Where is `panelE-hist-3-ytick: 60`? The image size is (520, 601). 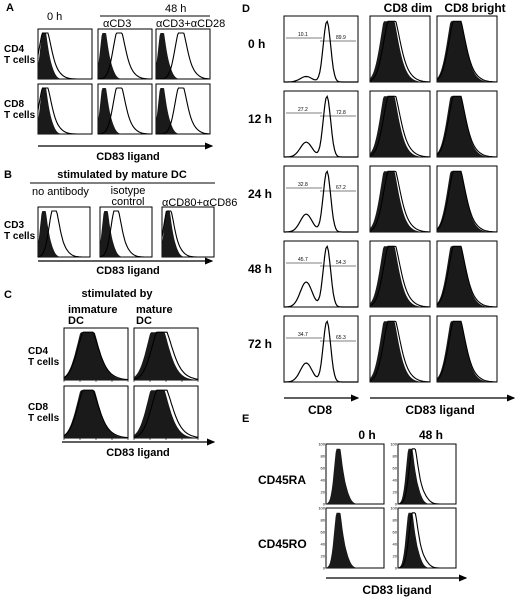 panelE-hist-3-ytick: 60 is located at coordinates (395, 532).